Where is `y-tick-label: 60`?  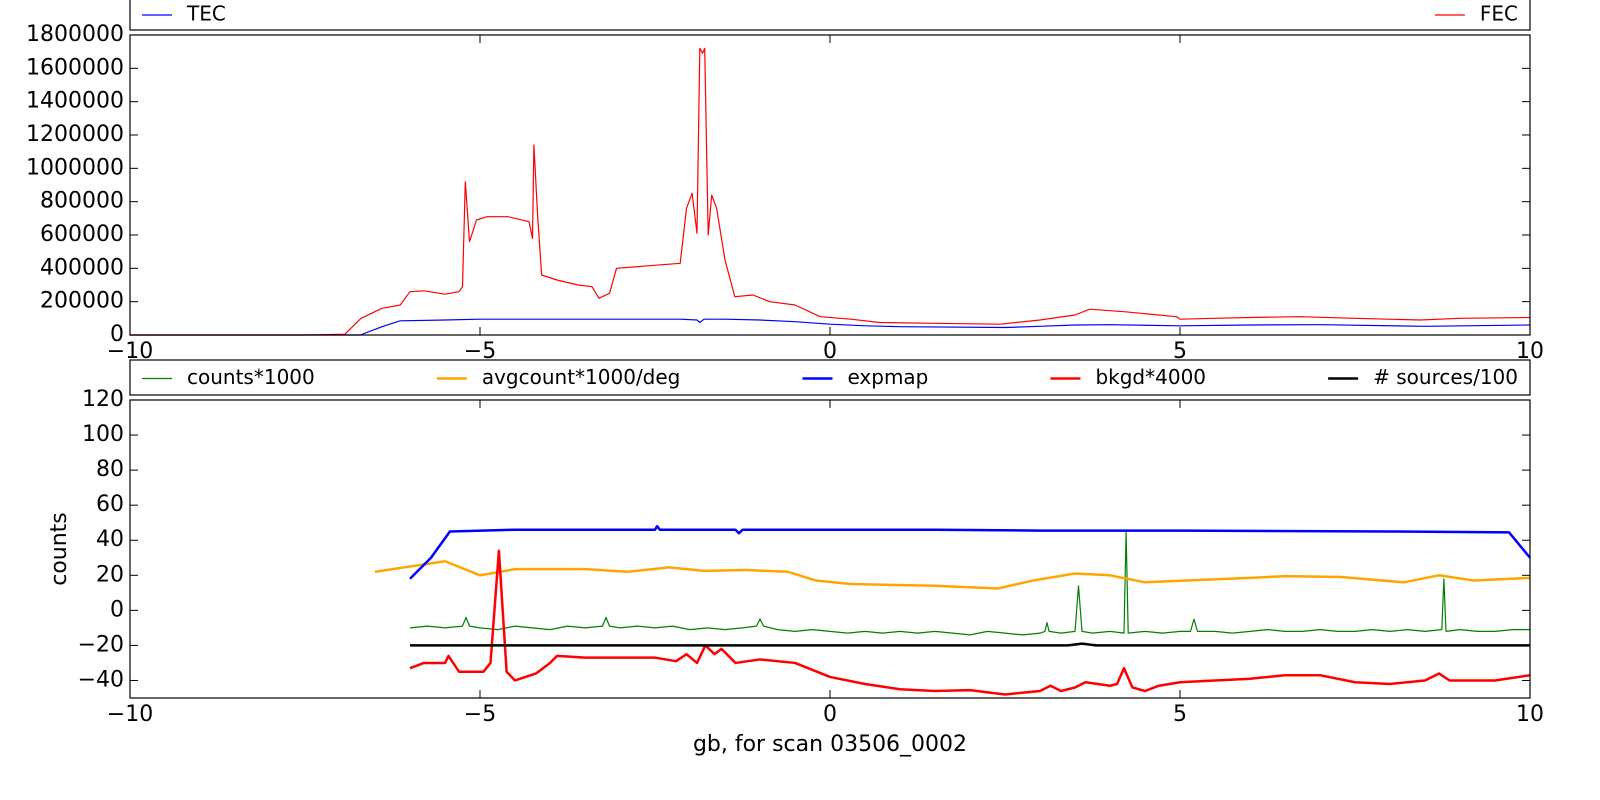
y-tick-label: 60 is located at coordinates (110, 504).